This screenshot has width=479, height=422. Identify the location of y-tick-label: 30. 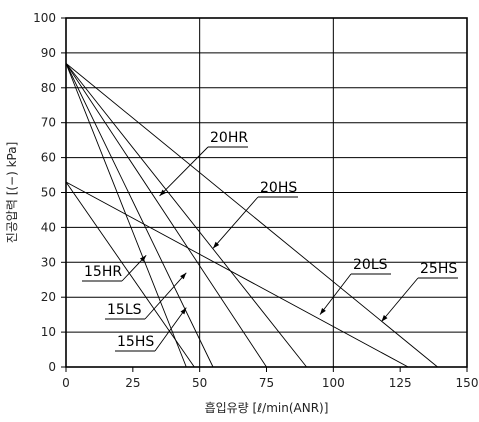
(48, 262).